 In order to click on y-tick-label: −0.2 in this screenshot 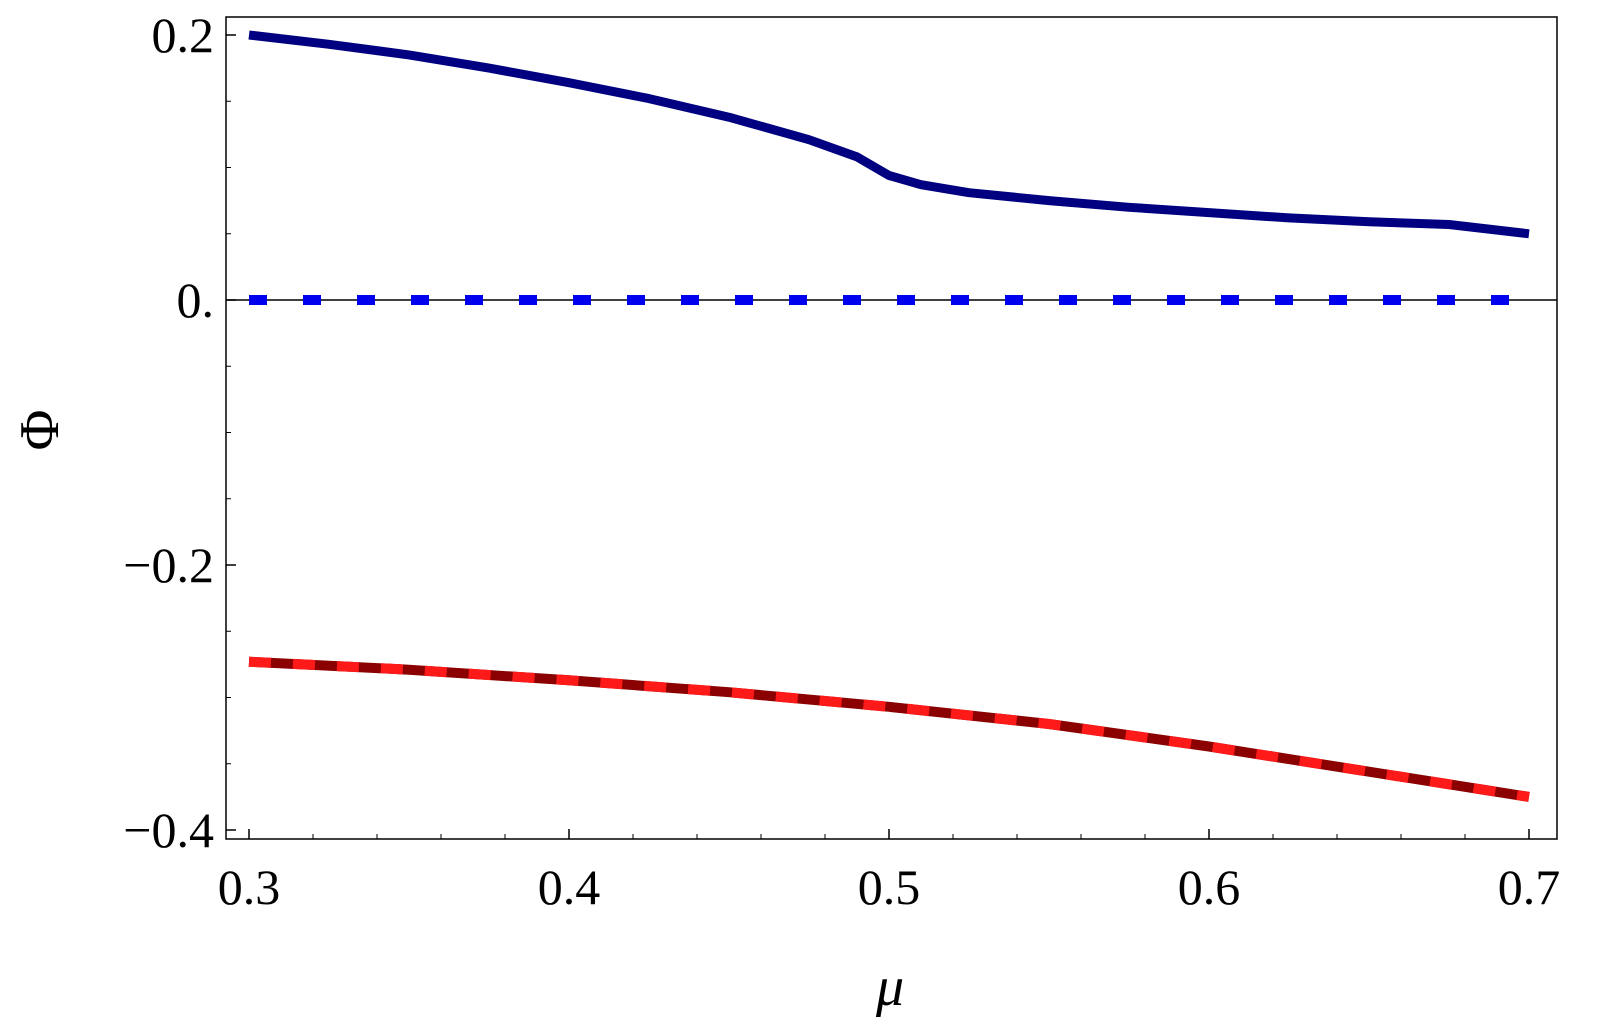, I will do `click(168, 565)`.